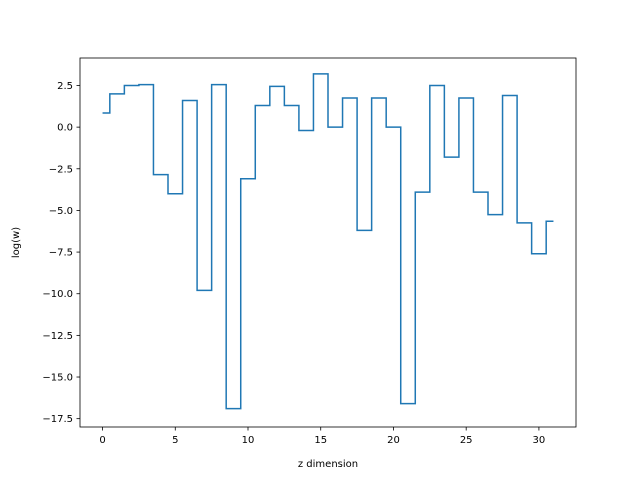 This screenshot has height=485, width=640. What do you see at coordinates (248, 440) in the screenshot?
I see `x-tick-label: 10` at bounding box center [248, 440].